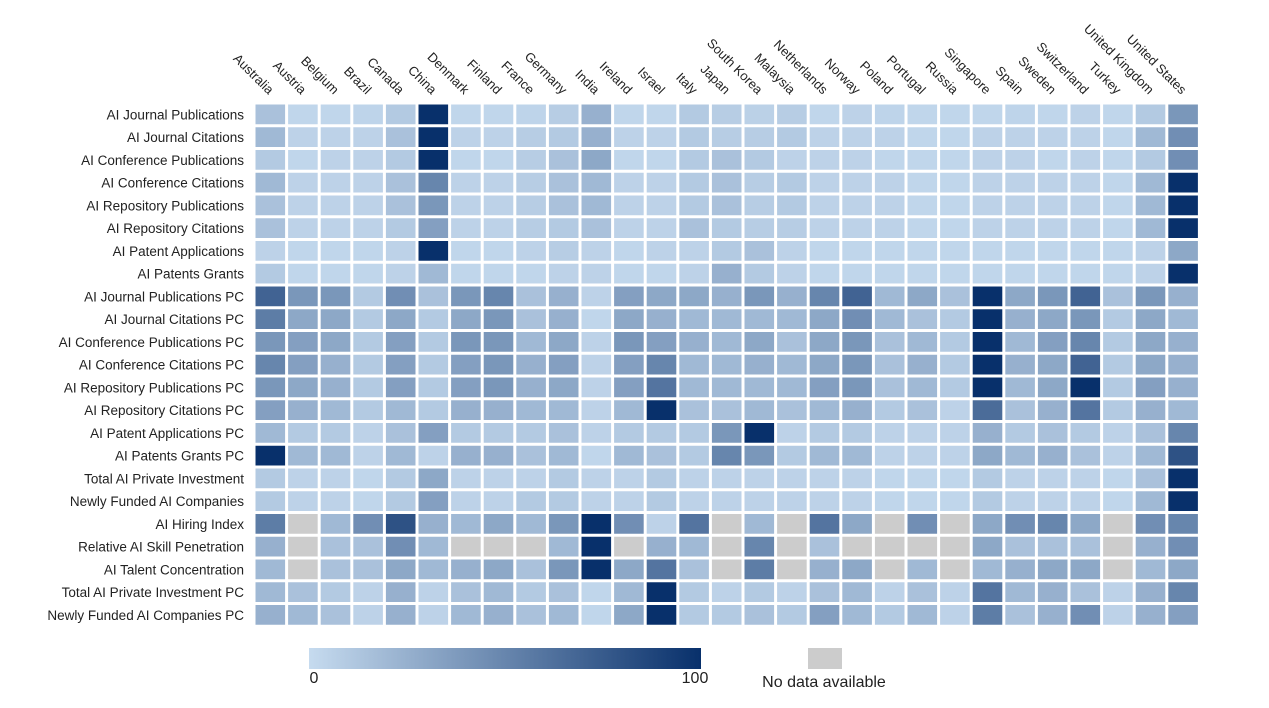  I want to click on row-label: AI Repository Publications PC, so click(154, 387).